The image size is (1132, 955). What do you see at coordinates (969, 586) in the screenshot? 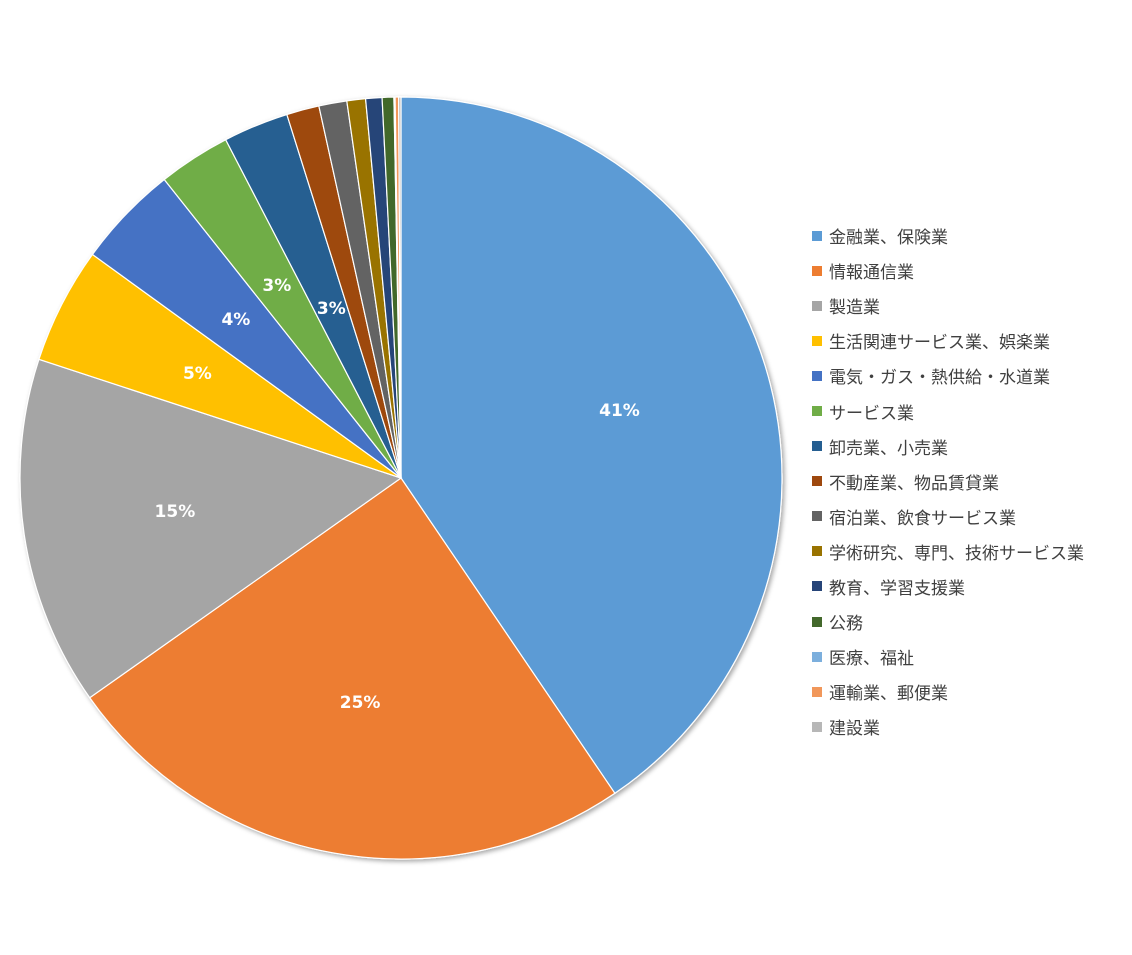
I see `legend-item-11: 教育、学習支援業` at bounding box center [969, 586].